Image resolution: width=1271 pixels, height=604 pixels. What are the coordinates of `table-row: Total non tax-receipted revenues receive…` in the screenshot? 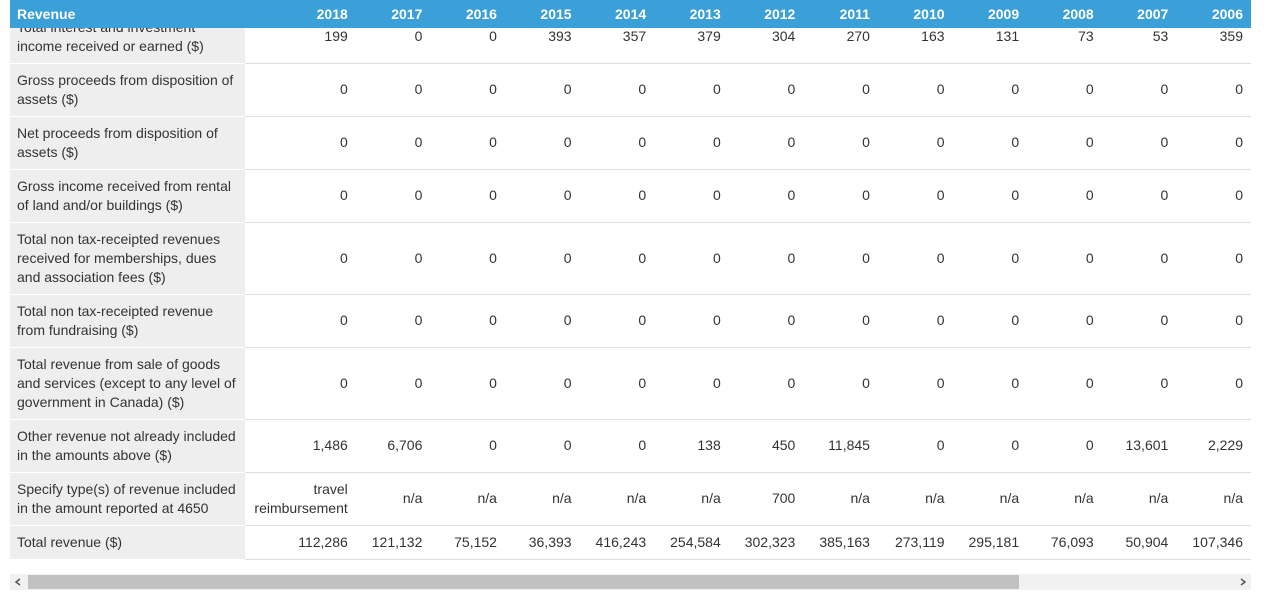 It's located at (630, 258).